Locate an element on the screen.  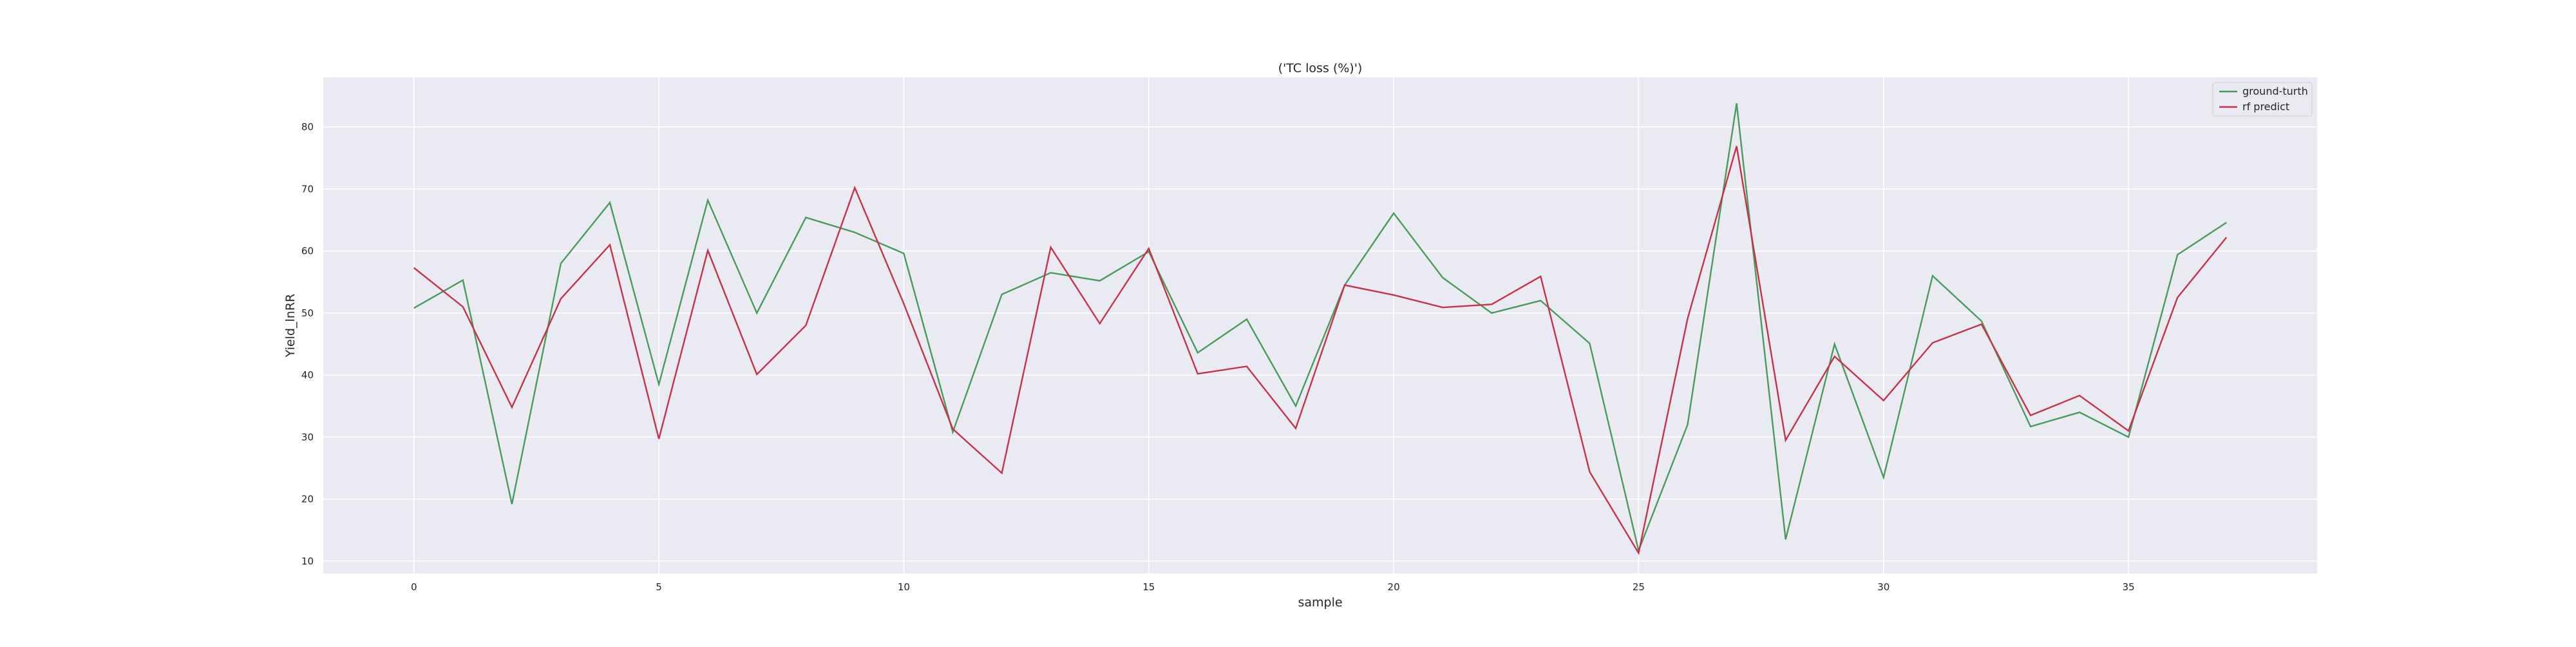
x-tick-label: 0 is located at coordinates (414, 587).